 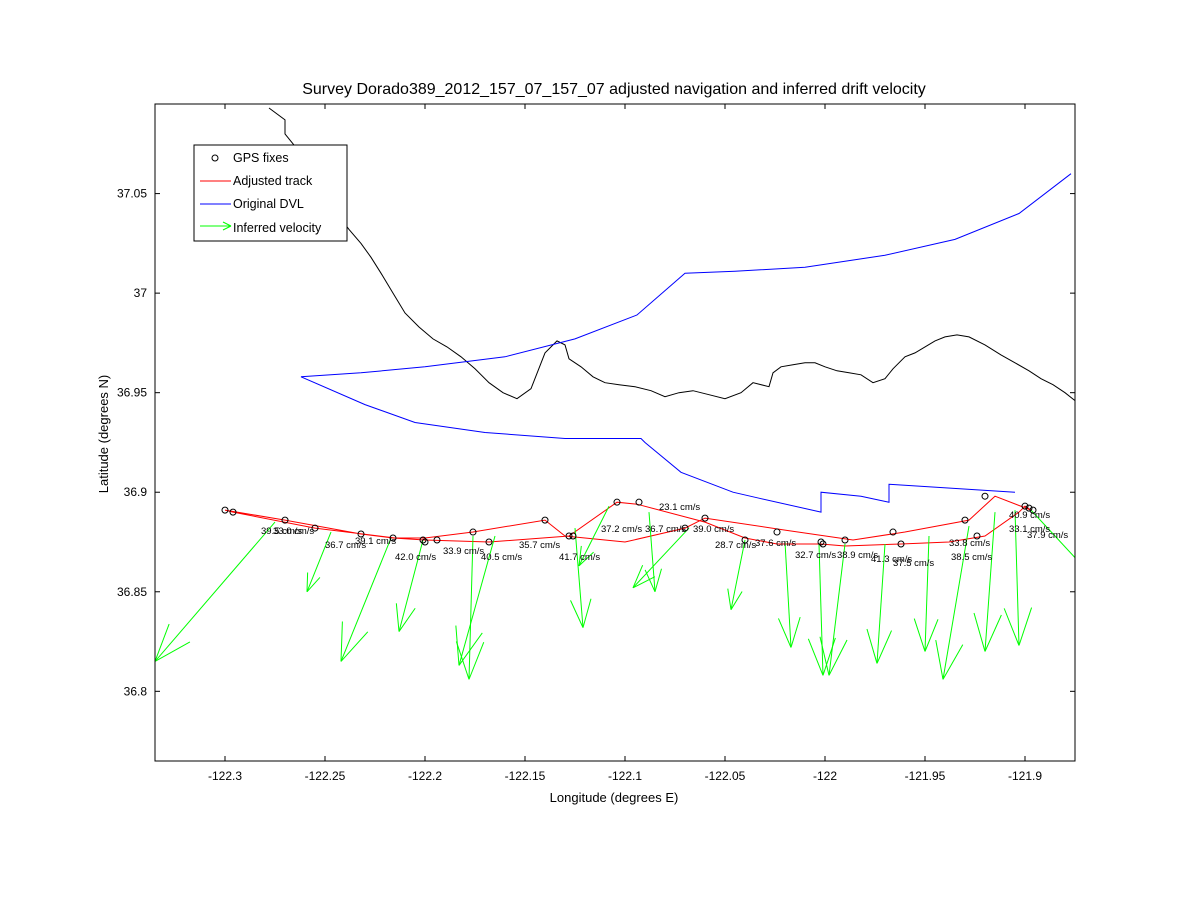 What do you see at coordinates (679, 507) in the screenshot?
I see `velocity-label: 23.1 cm/s` at bounding box center [679, 507].